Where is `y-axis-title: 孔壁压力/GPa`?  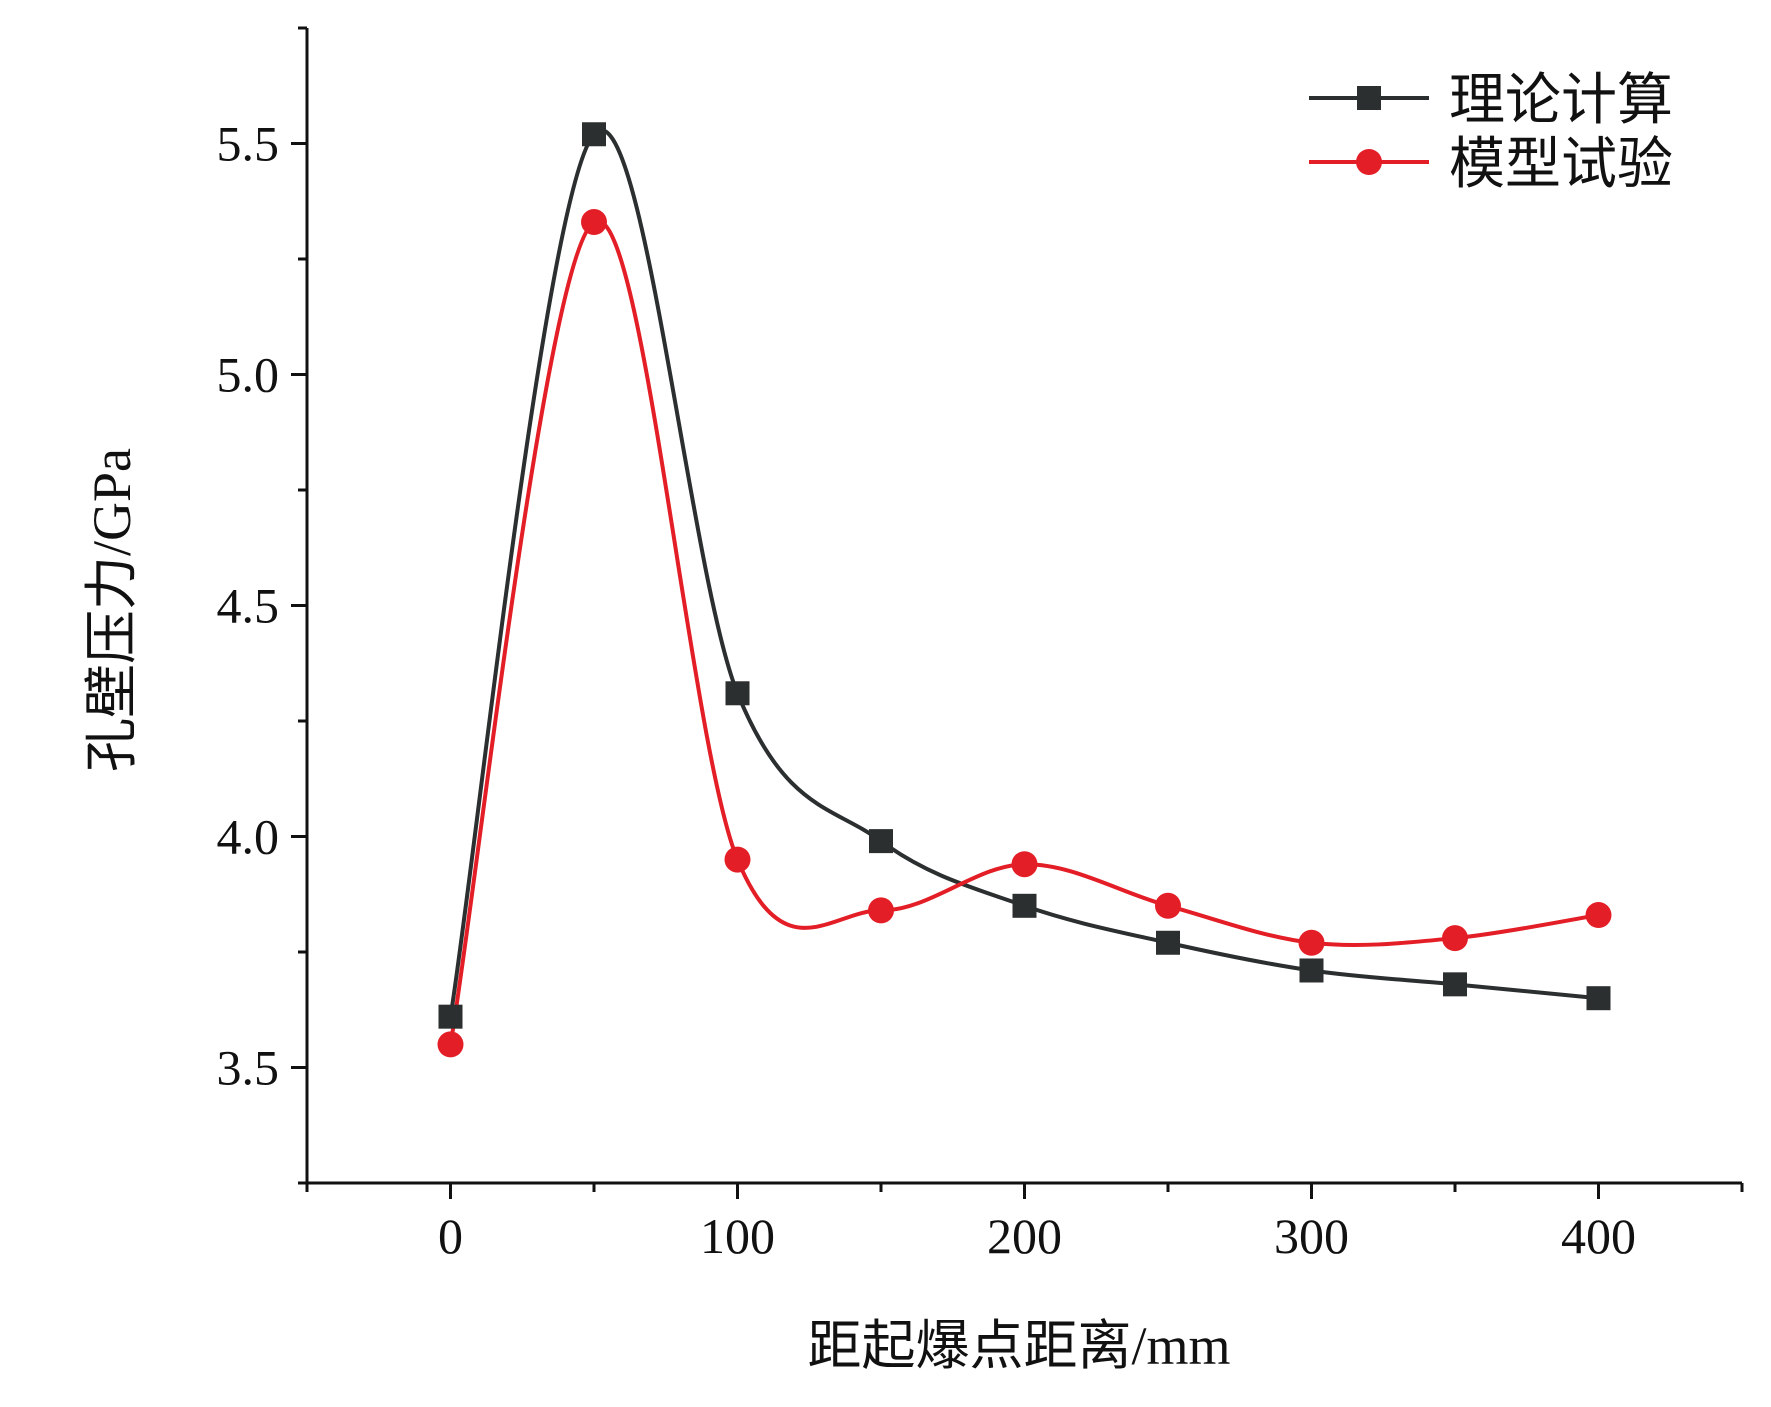
y-axis-title: 孔壁压力/GPa is located at coordinates (112, 610).